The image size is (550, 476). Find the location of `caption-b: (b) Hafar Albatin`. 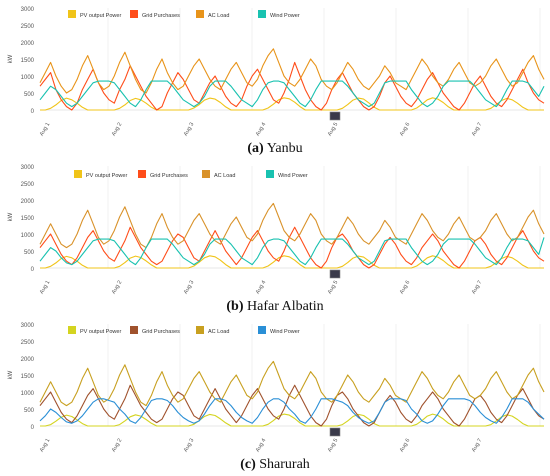

caption-b: (b) Hafar Albatin is located at coordinates (275, 307).